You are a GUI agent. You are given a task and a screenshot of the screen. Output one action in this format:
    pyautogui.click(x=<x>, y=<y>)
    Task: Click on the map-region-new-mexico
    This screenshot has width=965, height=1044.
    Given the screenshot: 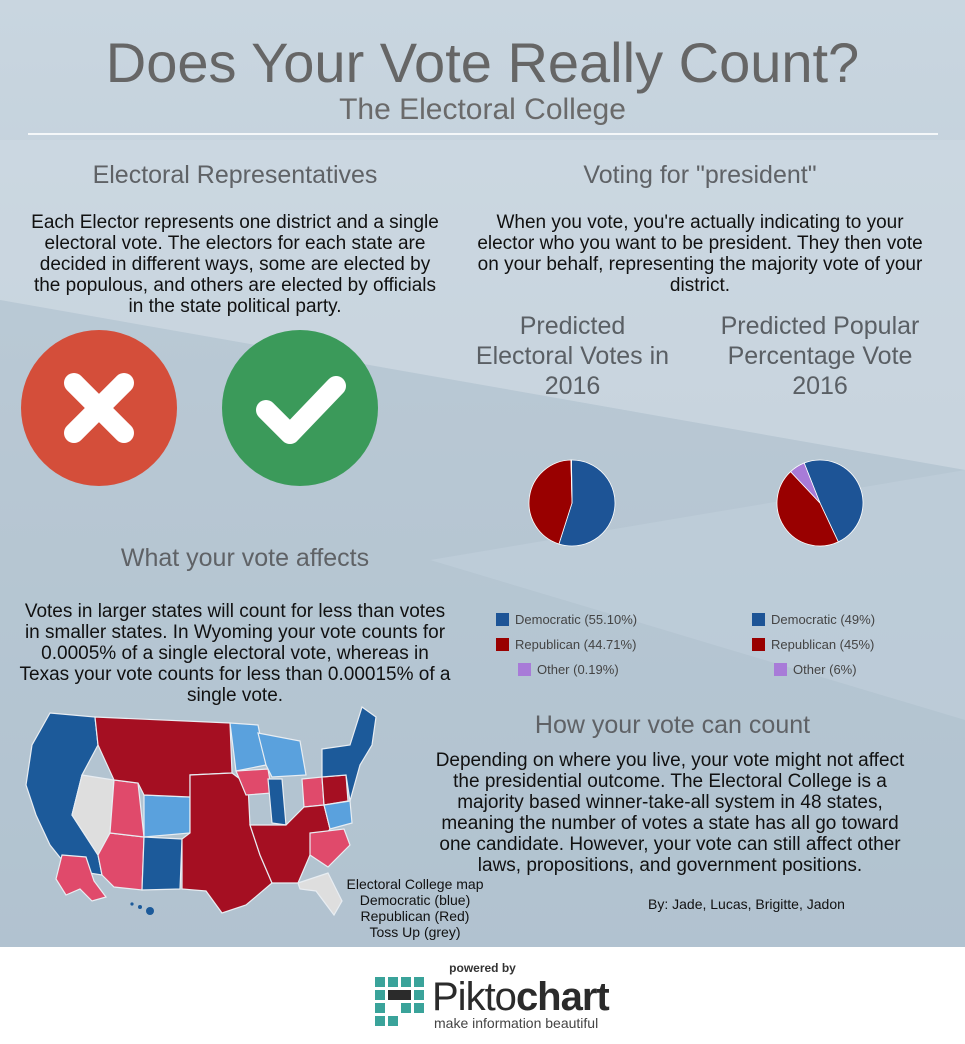 What is the action you would take?
    pyautogui.click(x=162, y=863)
    